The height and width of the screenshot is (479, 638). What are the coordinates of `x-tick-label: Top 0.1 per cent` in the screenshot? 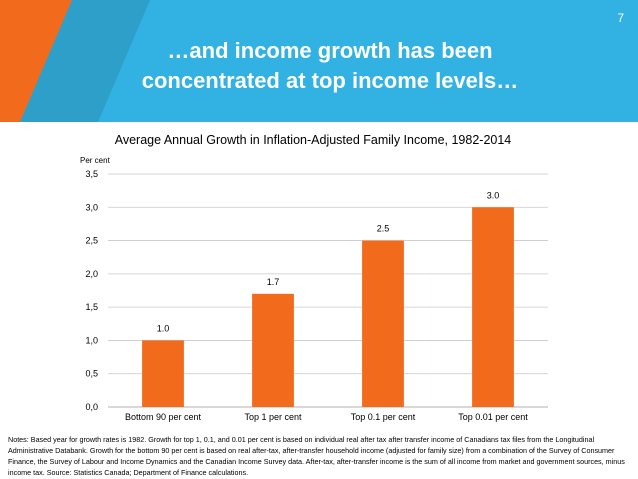 It's located at (383, 417).